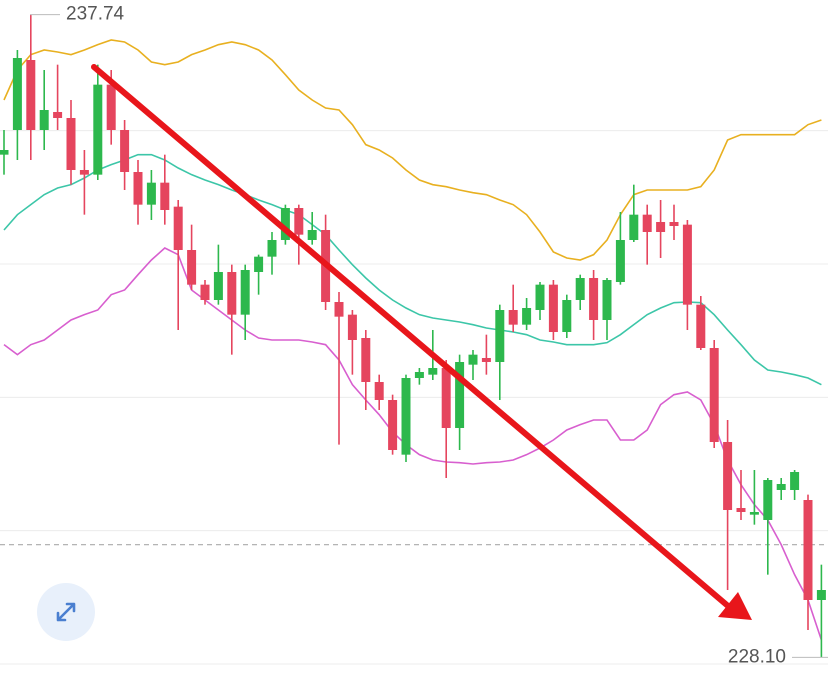 The image size is (828, 684). I want to click on arrow-head, so click(735, 606).